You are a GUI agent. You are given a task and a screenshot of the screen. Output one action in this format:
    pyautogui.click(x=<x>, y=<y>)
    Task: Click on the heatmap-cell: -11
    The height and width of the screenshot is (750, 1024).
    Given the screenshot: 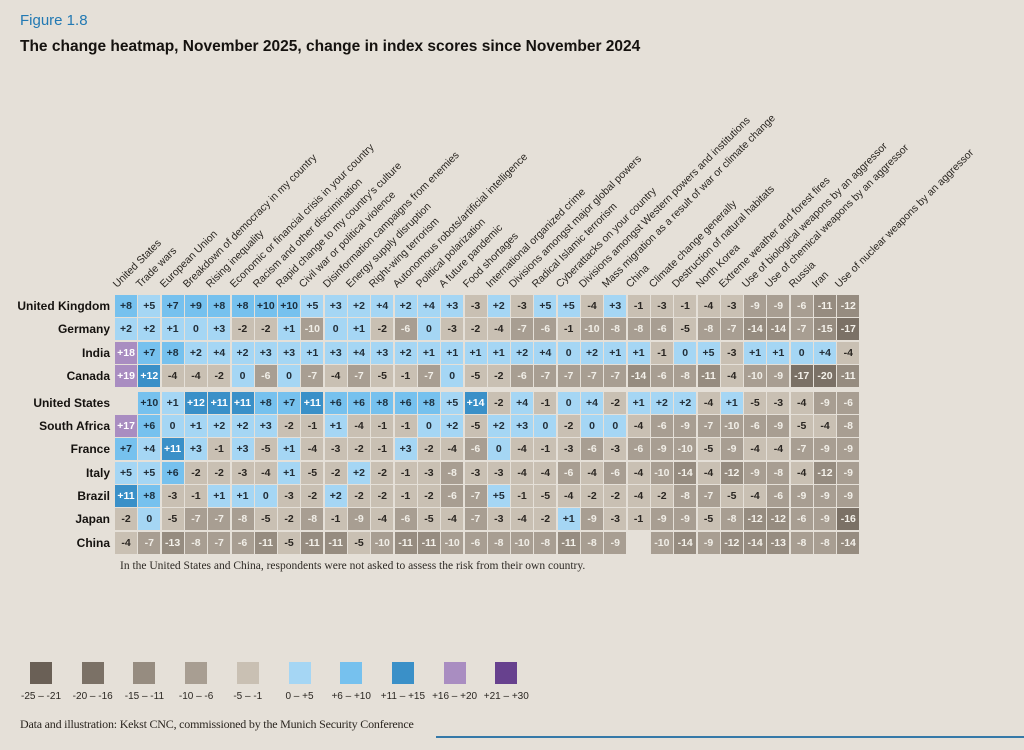 What is the action you would take?
    pyautogui.click(x=428, y=542)
    